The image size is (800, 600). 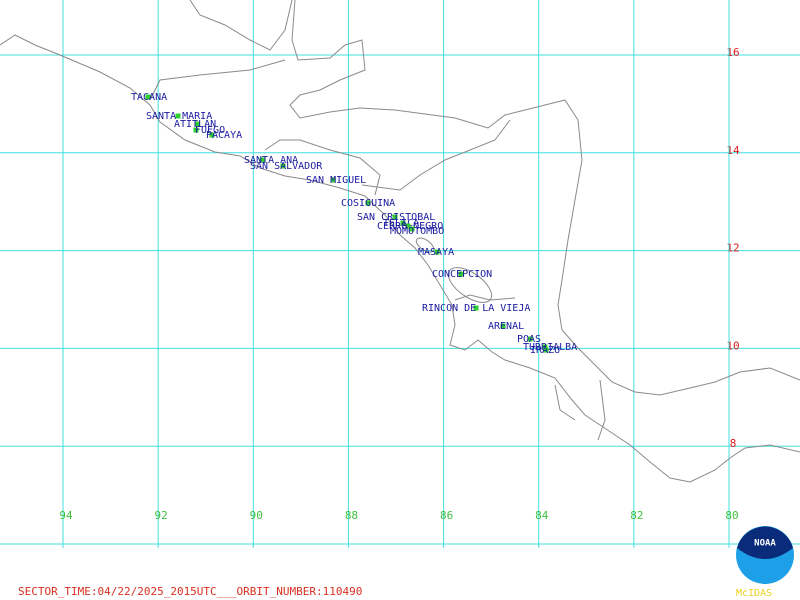 I want to click on volcano-label: MOMOTOMBO, so click(x=417, y=231).